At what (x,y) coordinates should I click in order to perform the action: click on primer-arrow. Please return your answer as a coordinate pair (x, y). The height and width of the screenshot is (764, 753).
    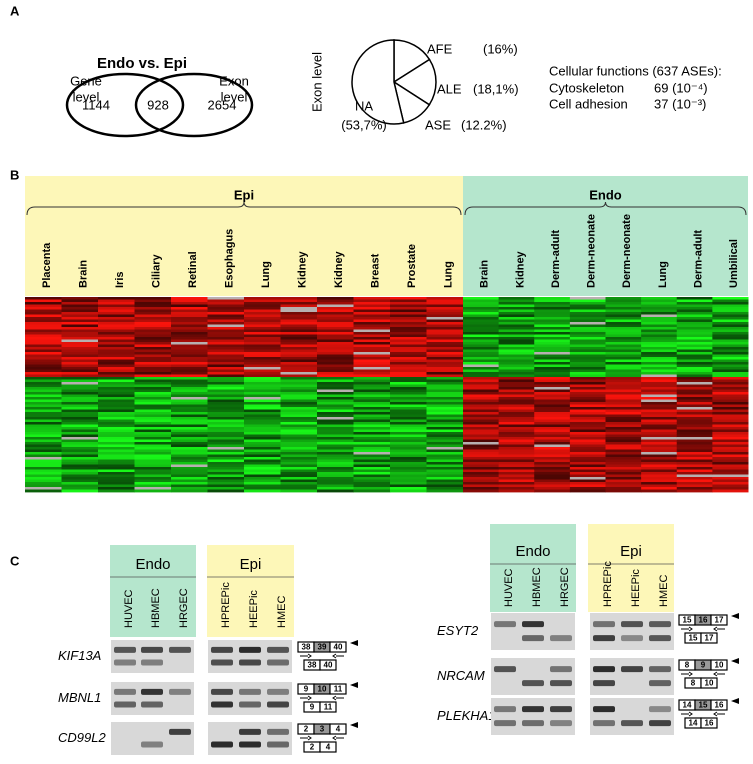
    Looking at the image, I should click on (354, 685).